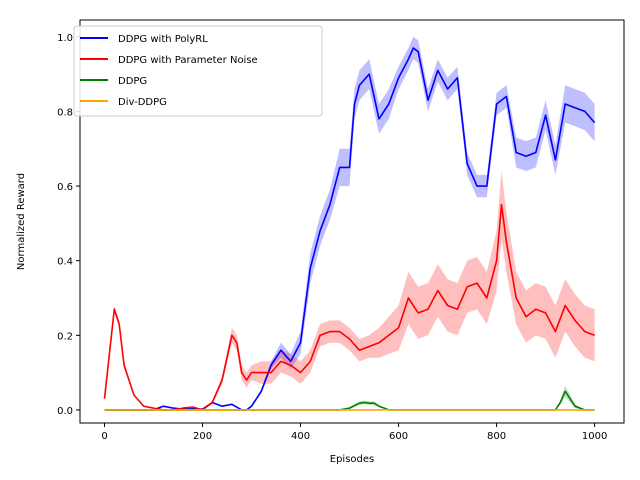 The height and width of the screenshot is (480, 640). I want to click on x-tick-label: 600, so click(398, 436).